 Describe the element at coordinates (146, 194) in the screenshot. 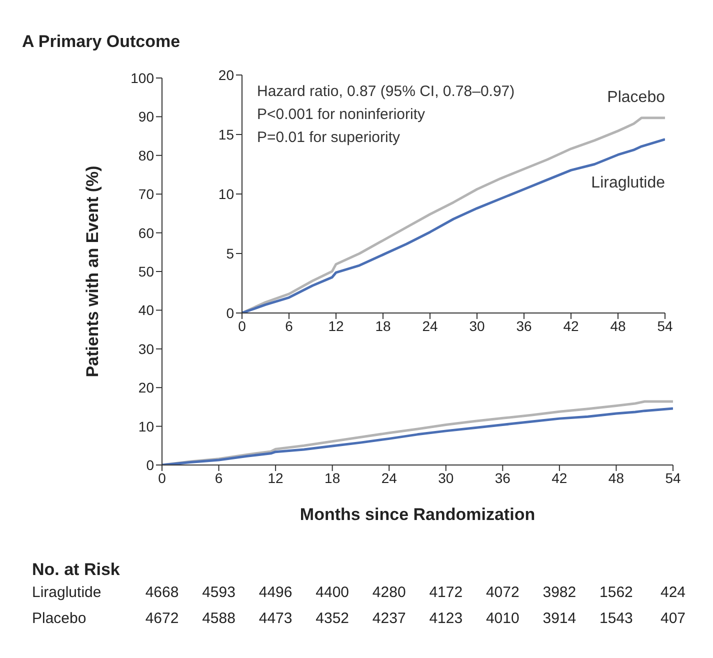

I see `y-tick-label: 70` at that location.